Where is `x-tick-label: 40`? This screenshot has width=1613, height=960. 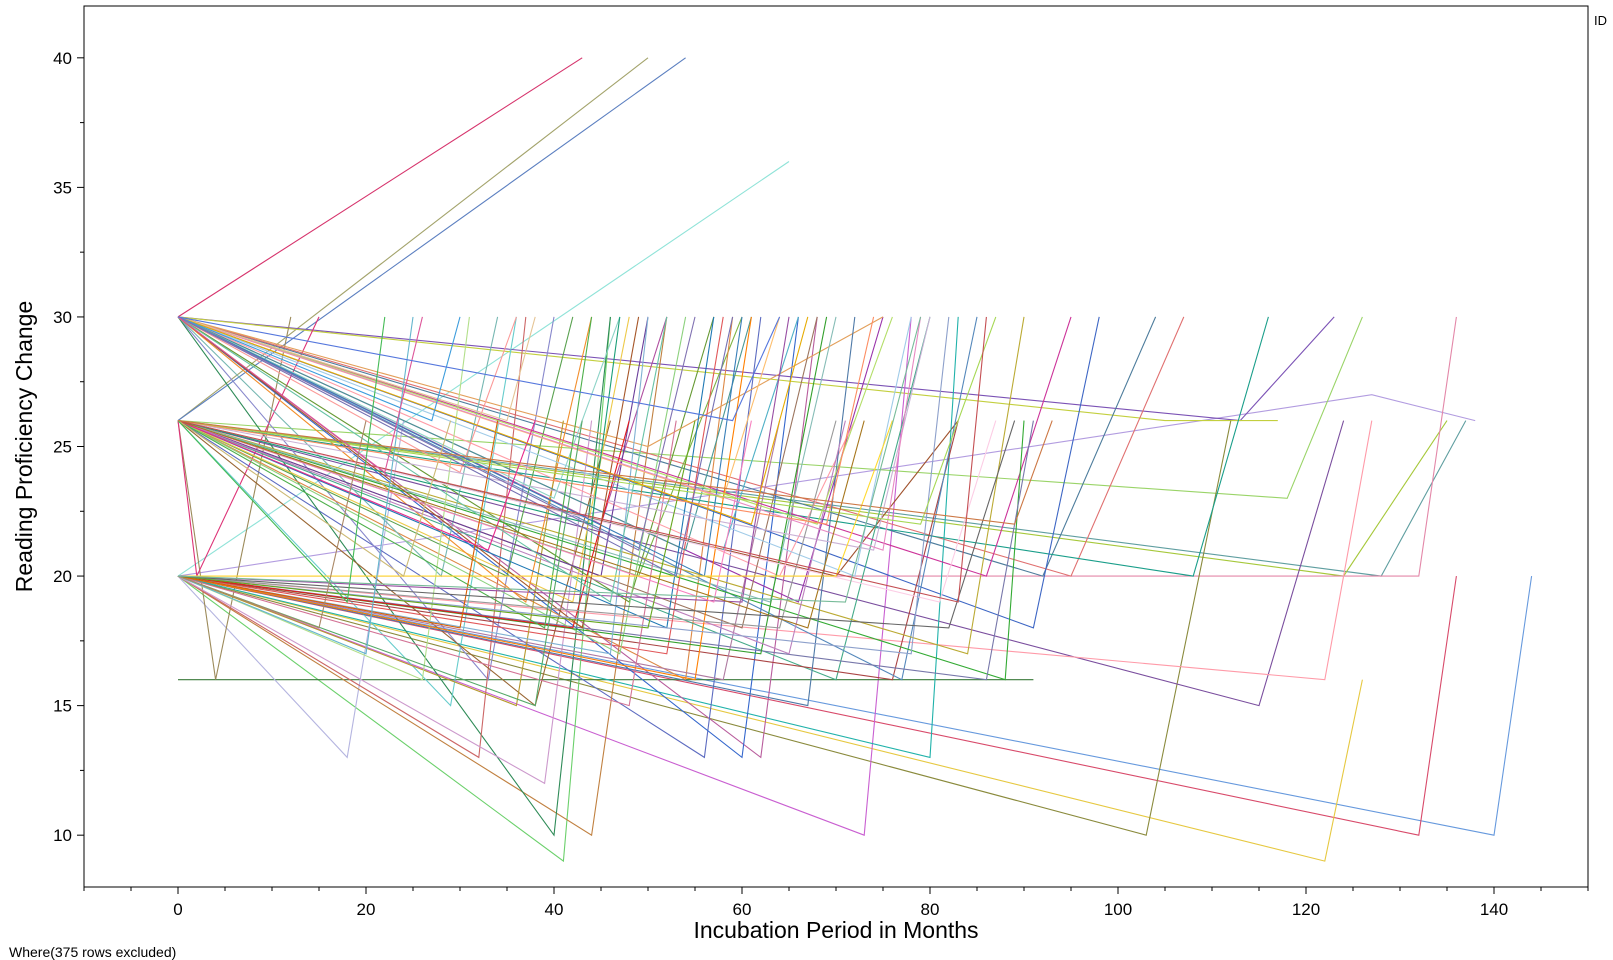
x-tick-label: 40 is located at coordinates (554, 909).